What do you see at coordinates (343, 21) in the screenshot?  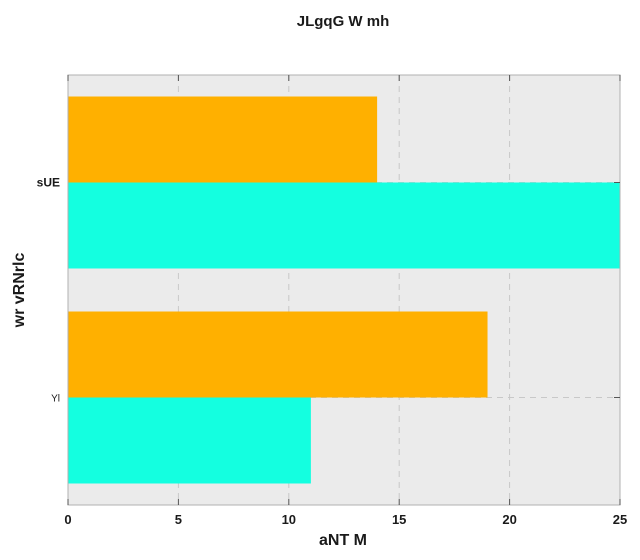 I see `chart-title: JLgqG W mh` at bounding box center [343, 21].